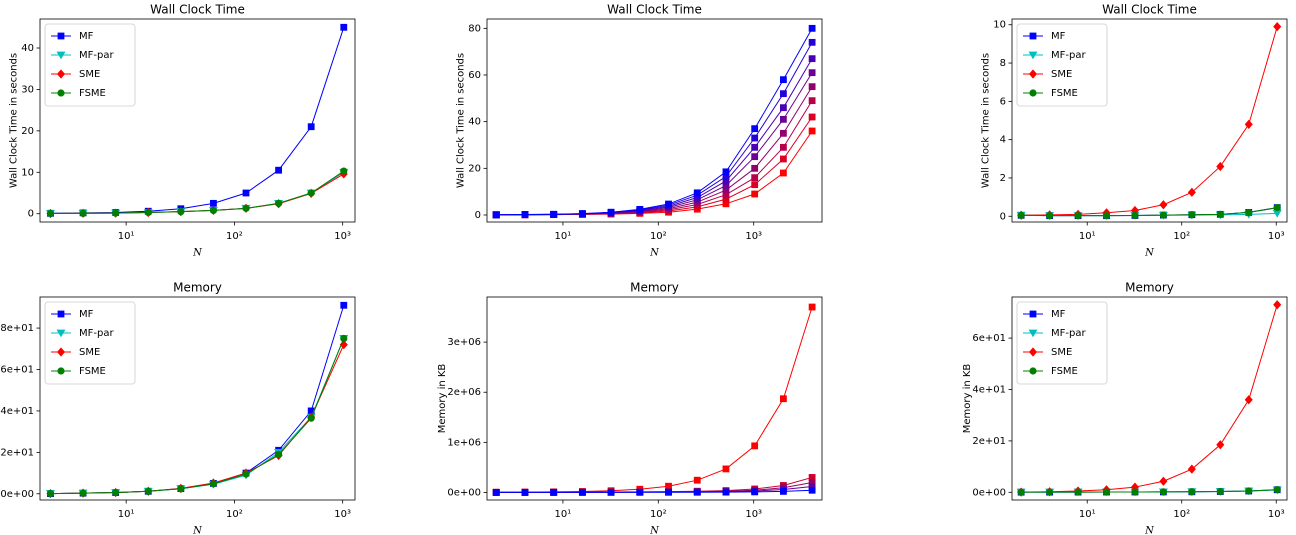 The height and width of the screenshot is (535, 1296). I want to click on y-tick-label: 2e+06, so click(464, 392).